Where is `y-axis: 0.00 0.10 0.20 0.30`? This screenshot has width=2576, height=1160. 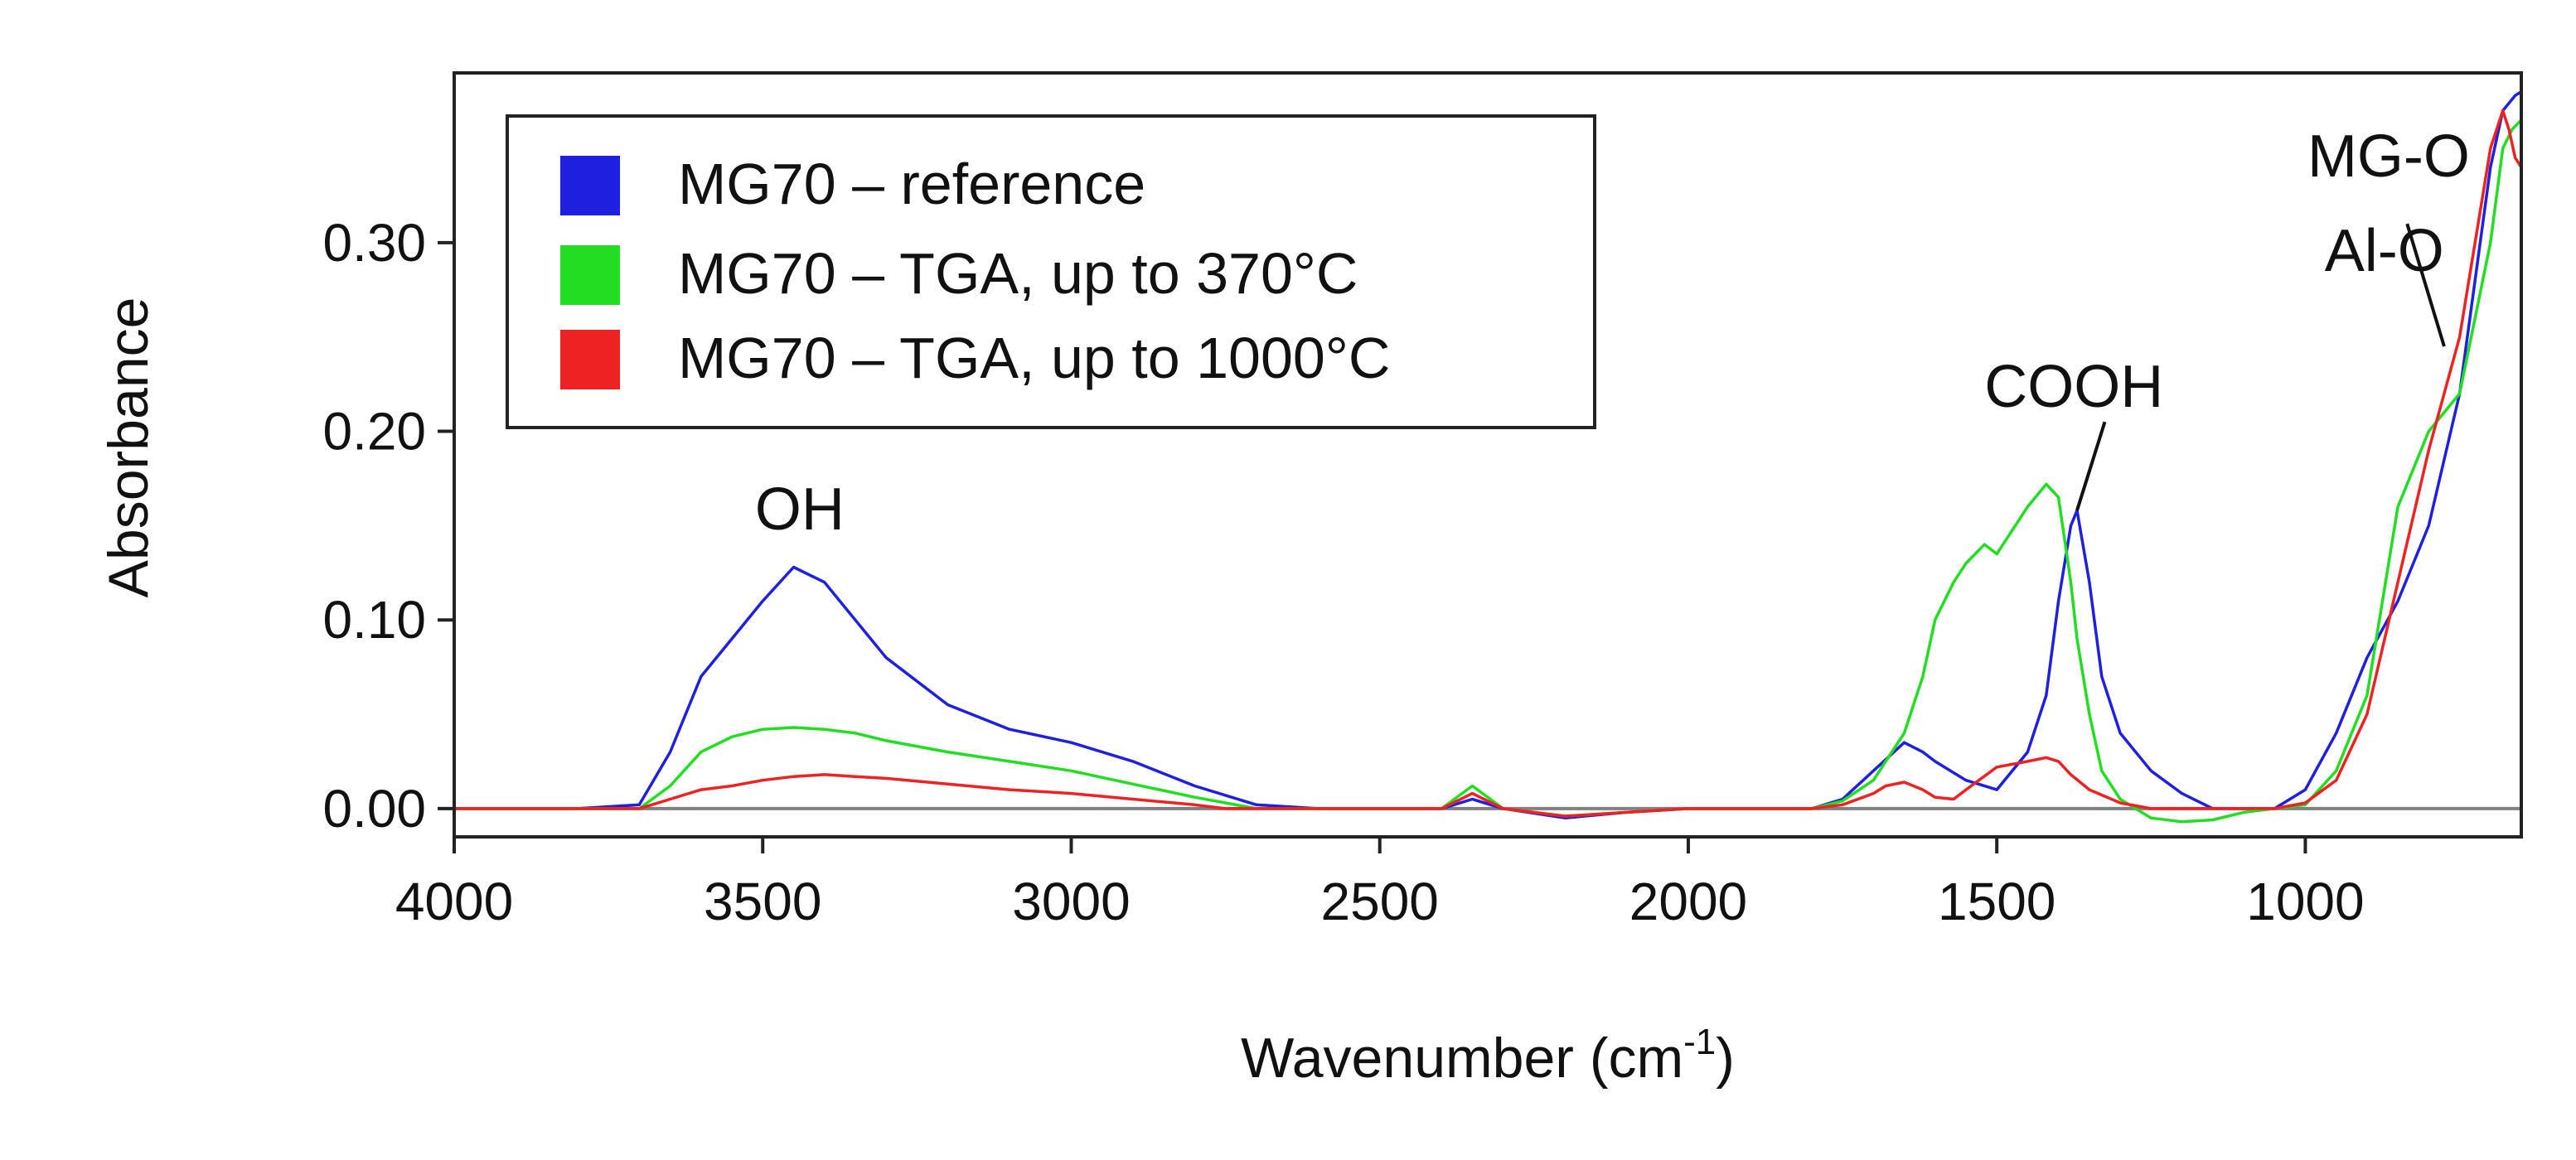 y-axis: 0.00 0.10 0.20 0.30 is located at coordinates (388, 526).